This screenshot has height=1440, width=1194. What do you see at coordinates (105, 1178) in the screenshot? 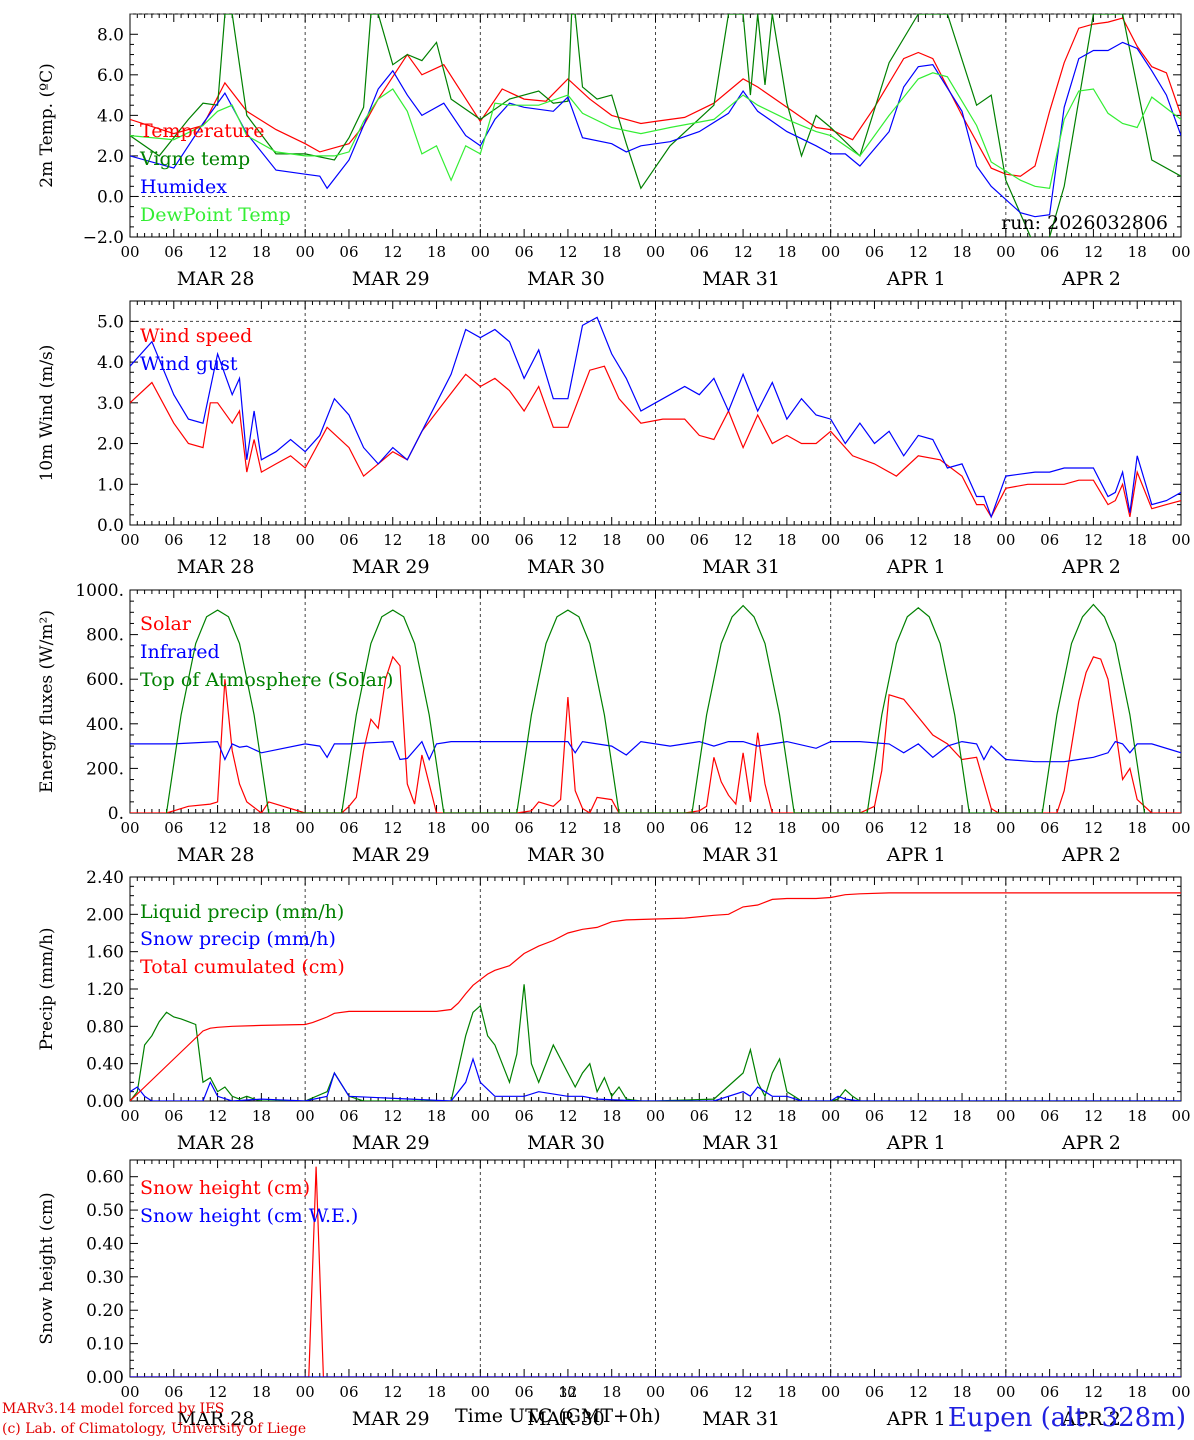
I see `y-tick-label: 0.60` at bounding box center [105, 1178].